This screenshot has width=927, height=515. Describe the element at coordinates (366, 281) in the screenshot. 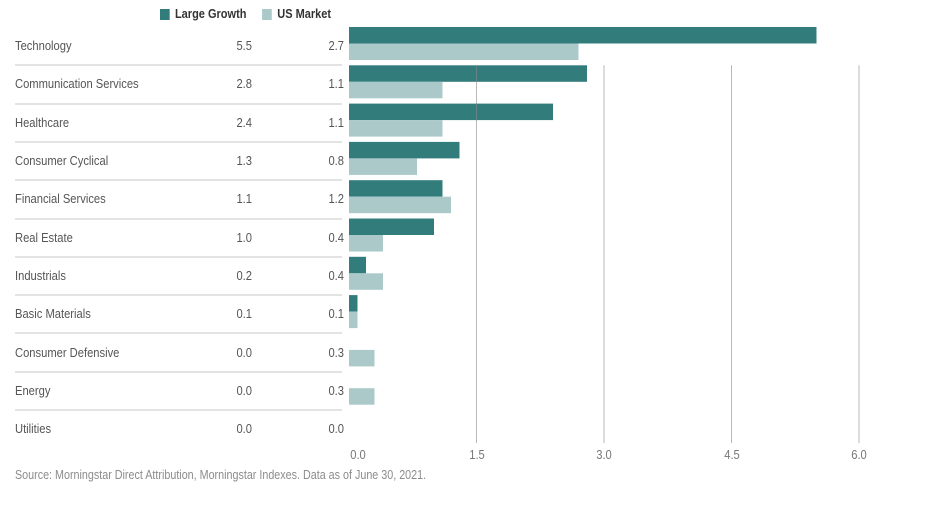

I see `bar-us-market-industrials` at that location.